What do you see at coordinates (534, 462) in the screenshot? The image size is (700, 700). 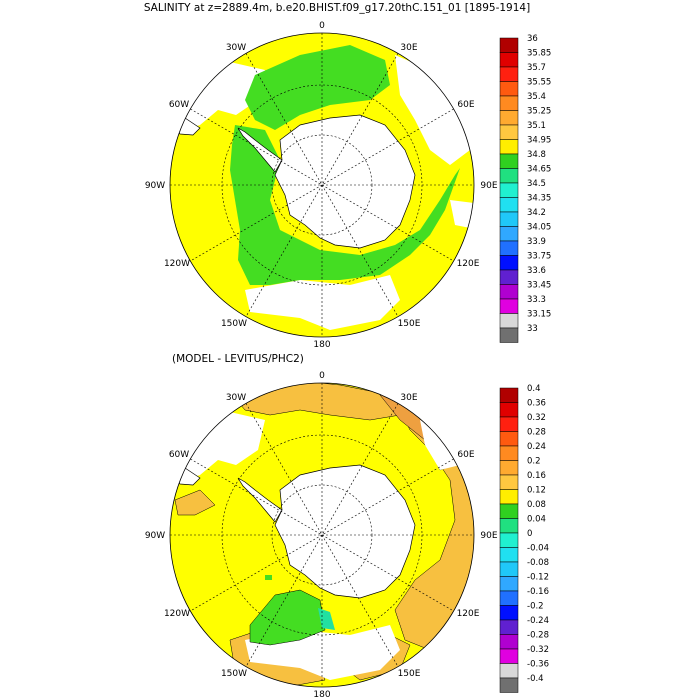 I see `bottom-colorbar-label: 0.2` at bounding box center [534, 462].